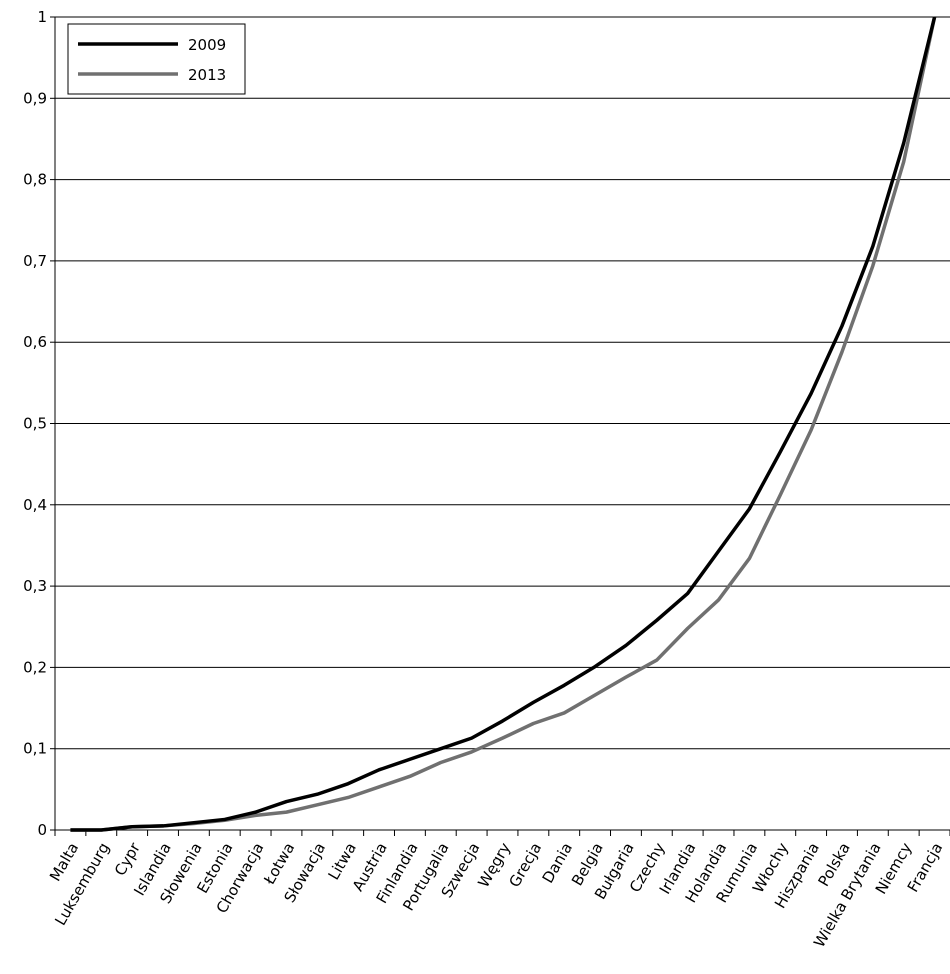 The height and width of the screenshot is (974, 950). I want to click on legend-label: 2009, so click(207, 45).